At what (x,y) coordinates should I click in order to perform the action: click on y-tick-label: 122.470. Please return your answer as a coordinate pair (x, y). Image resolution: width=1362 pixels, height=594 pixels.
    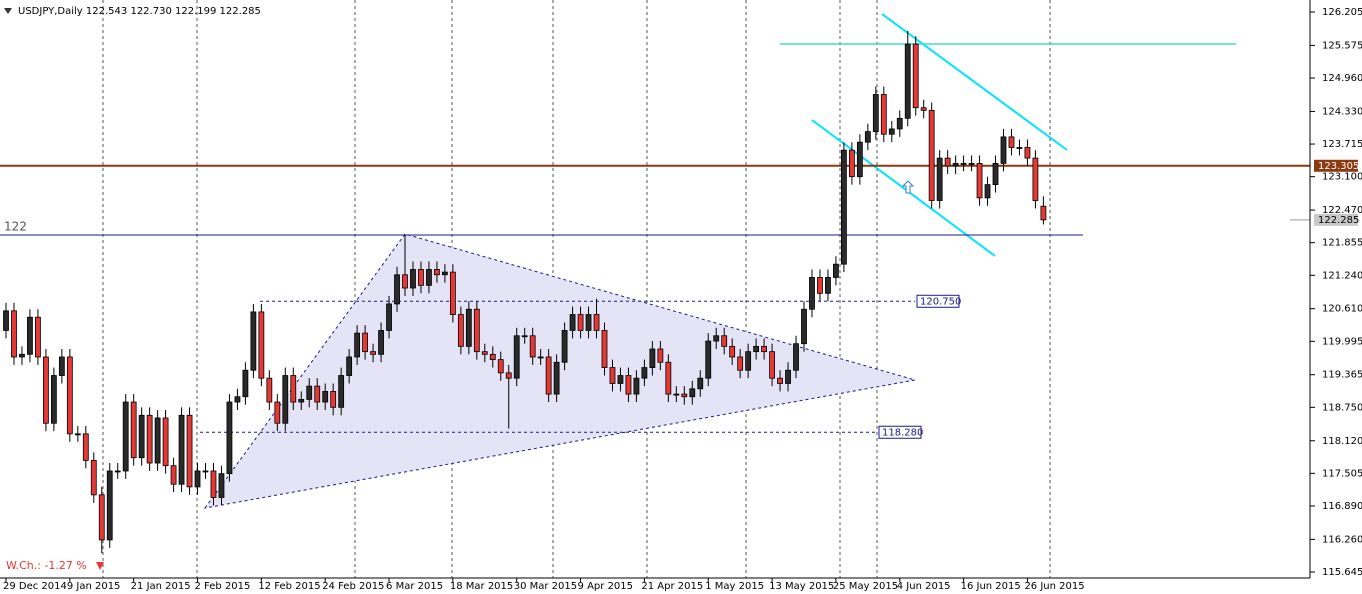
    Looking at the image, I should click on (1342, 210).